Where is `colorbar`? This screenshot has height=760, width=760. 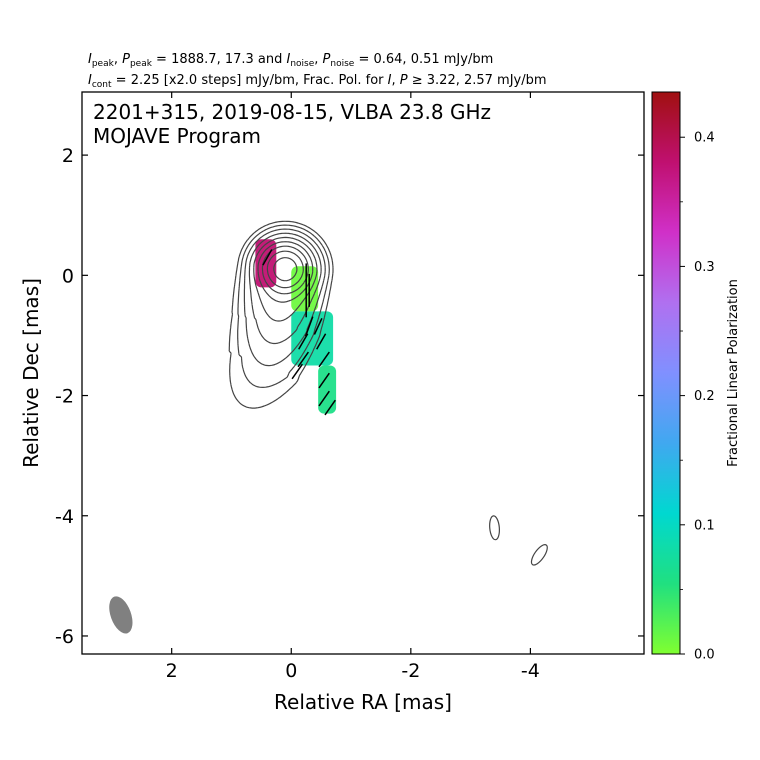
colorbar is located at coordinates (666, 373).